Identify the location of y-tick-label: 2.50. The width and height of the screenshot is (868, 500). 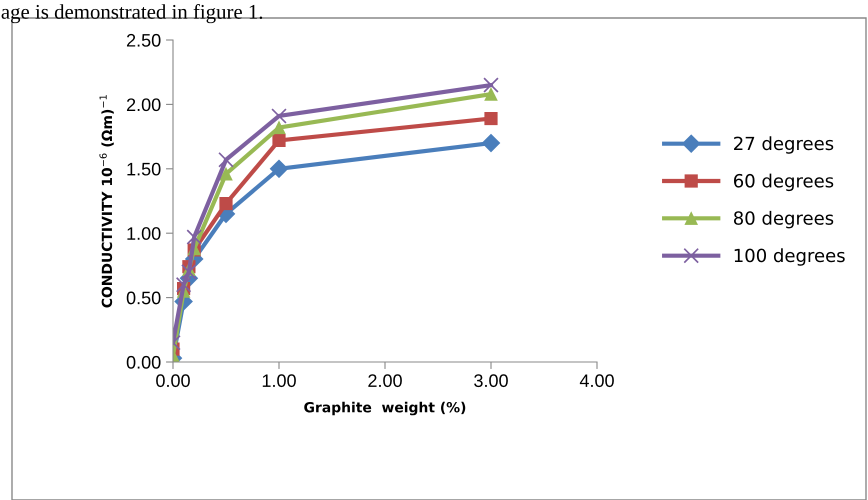
(143, 40).